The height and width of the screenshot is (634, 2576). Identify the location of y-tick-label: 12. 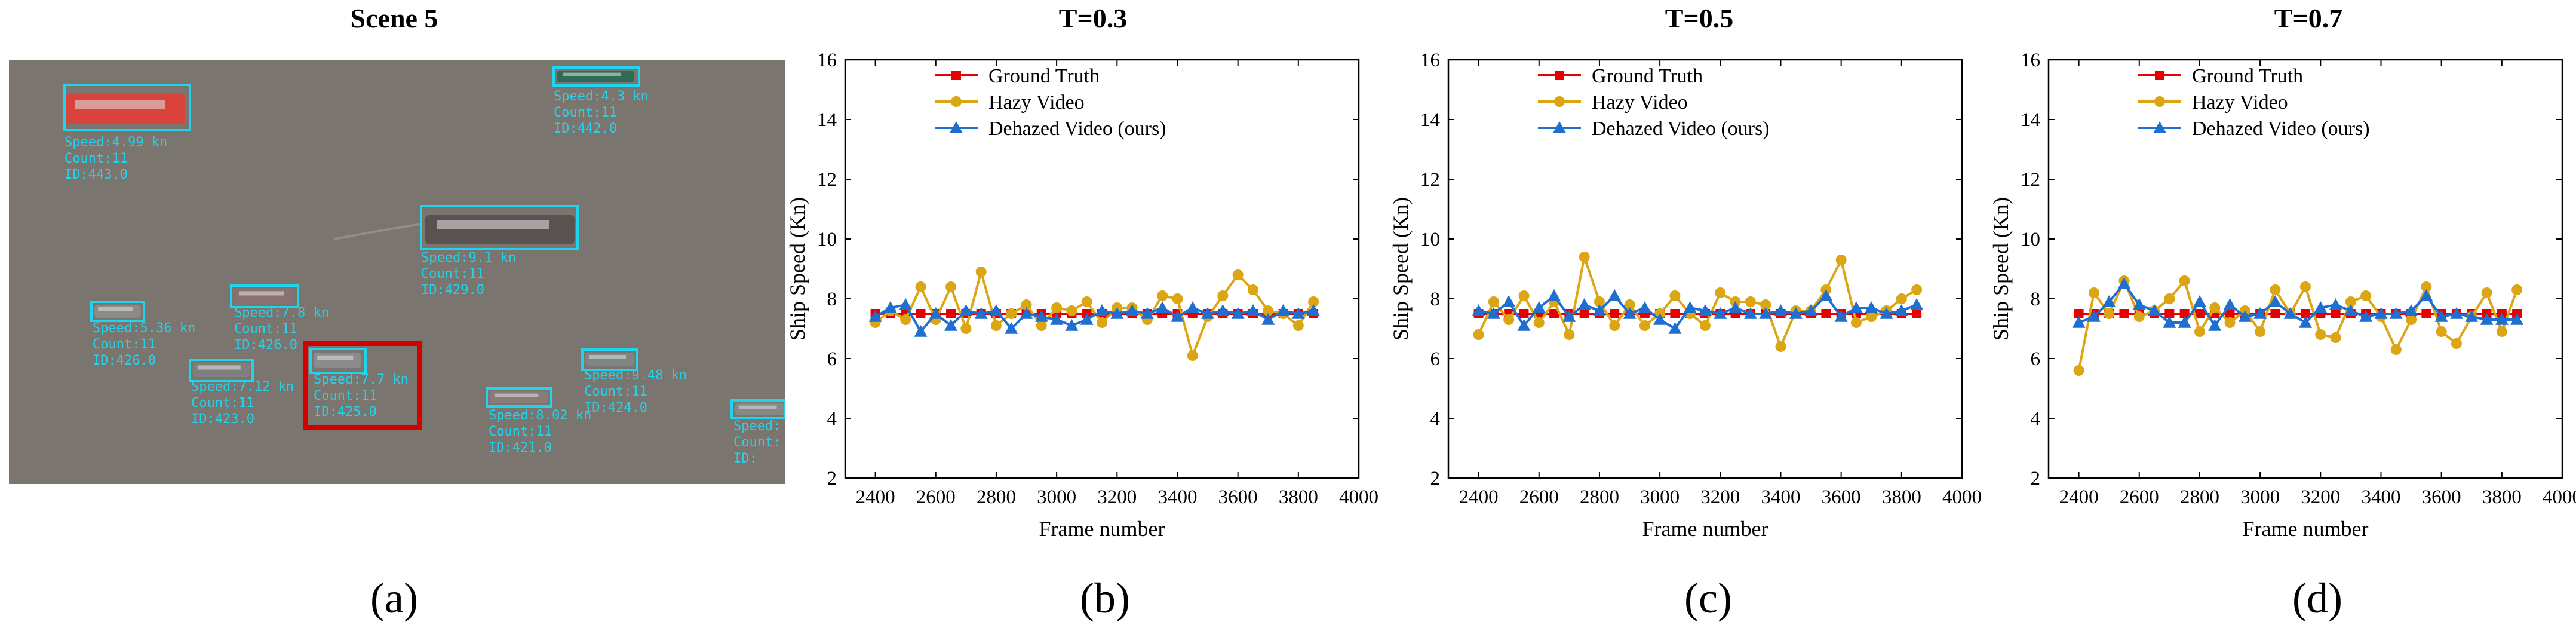
(827, 180).